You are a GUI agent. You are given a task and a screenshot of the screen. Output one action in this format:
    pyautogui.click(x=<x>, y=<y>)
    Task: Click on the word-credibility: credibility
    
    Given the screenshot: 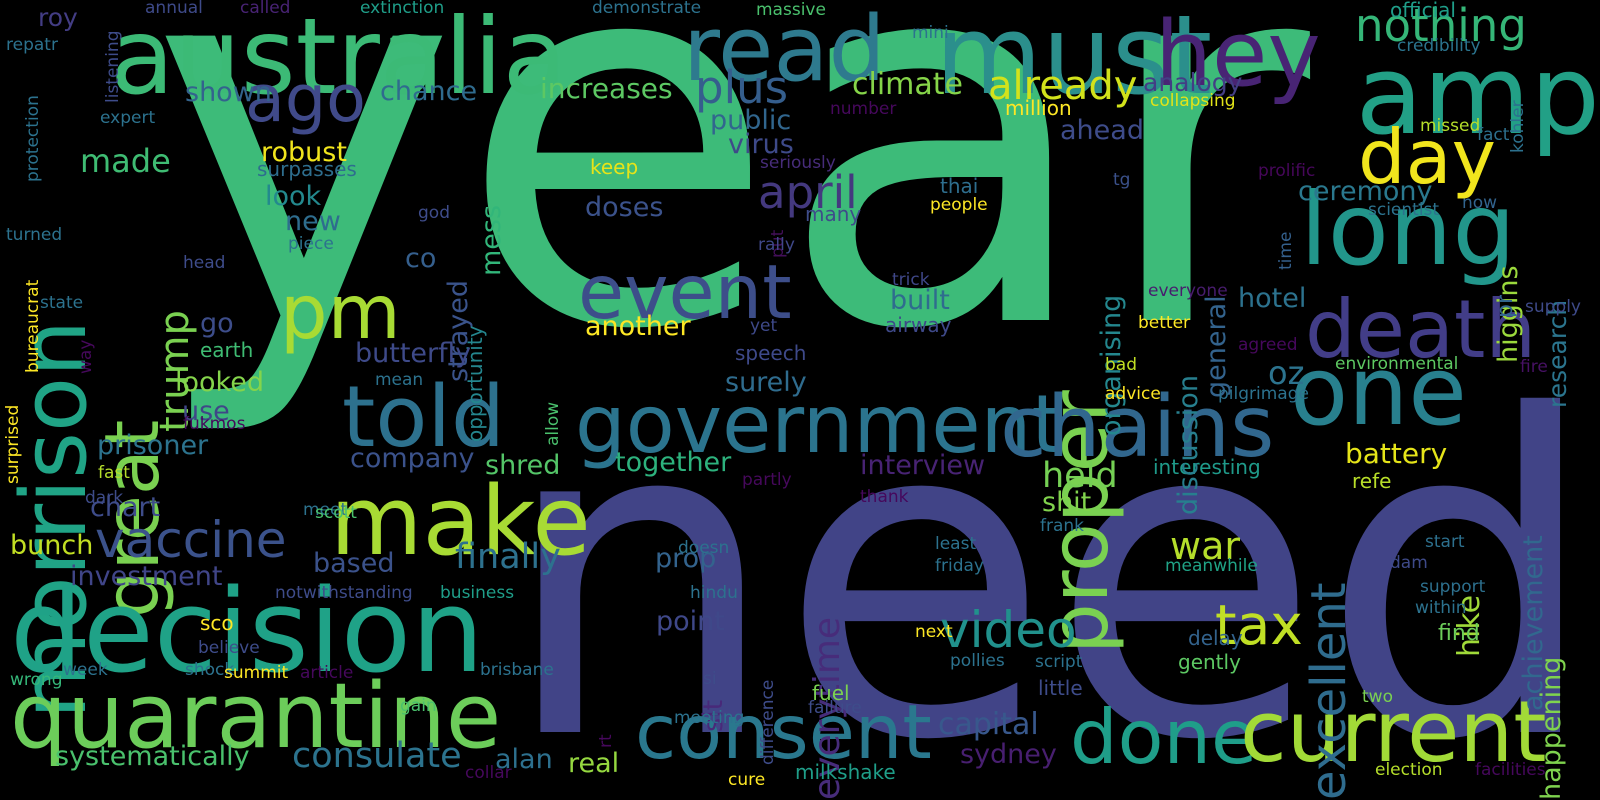 What is the action you would take?
    pyautogui.click(x=1439, y=46)
    